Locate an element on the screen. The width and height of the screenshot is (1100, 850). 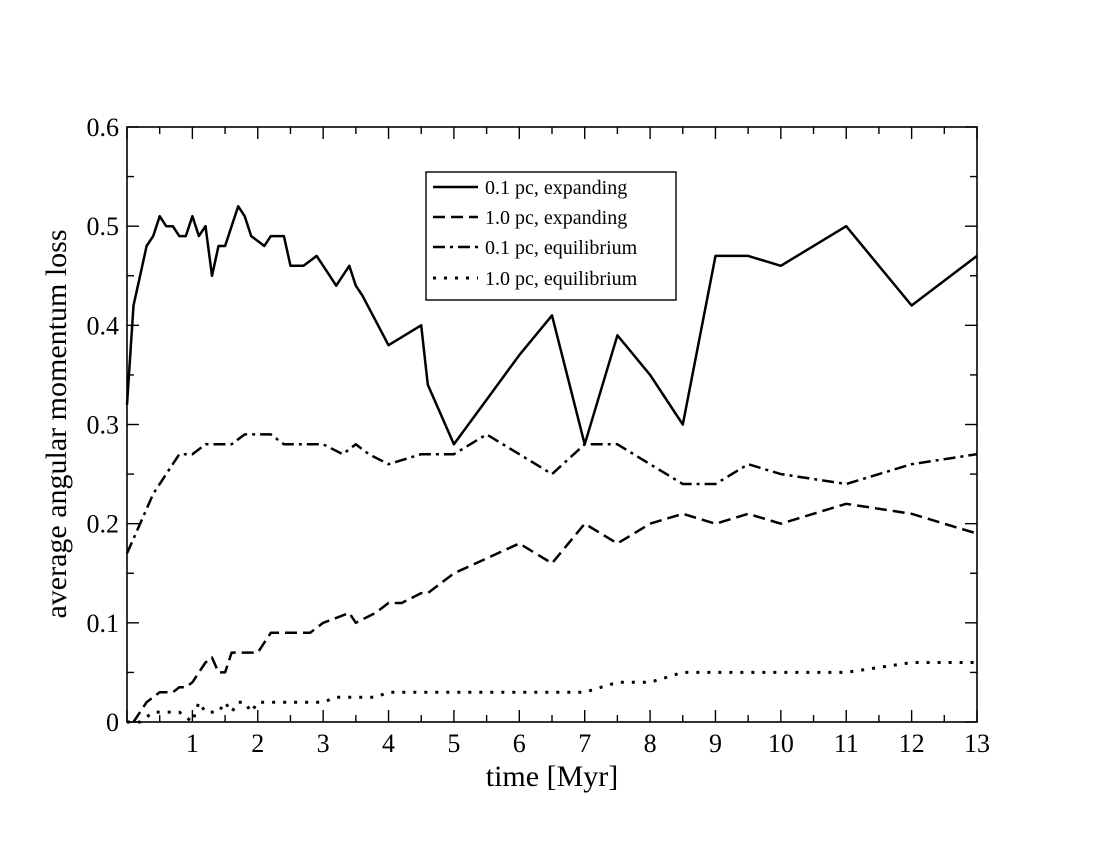
y-tick-label: 0.3 is located at coordinates (103, 425).